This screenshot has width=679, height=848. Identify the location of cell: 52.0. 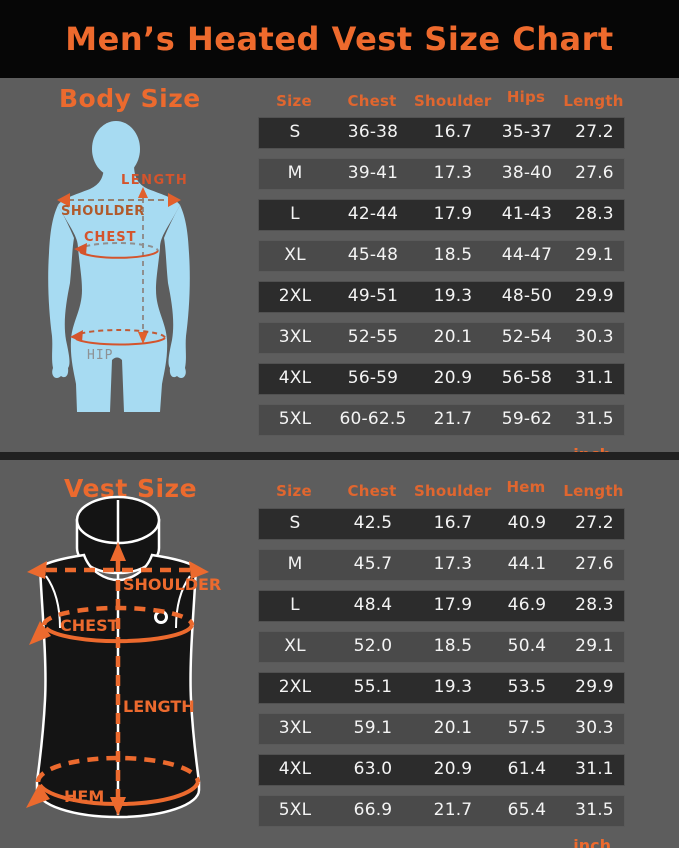
(373, 646).